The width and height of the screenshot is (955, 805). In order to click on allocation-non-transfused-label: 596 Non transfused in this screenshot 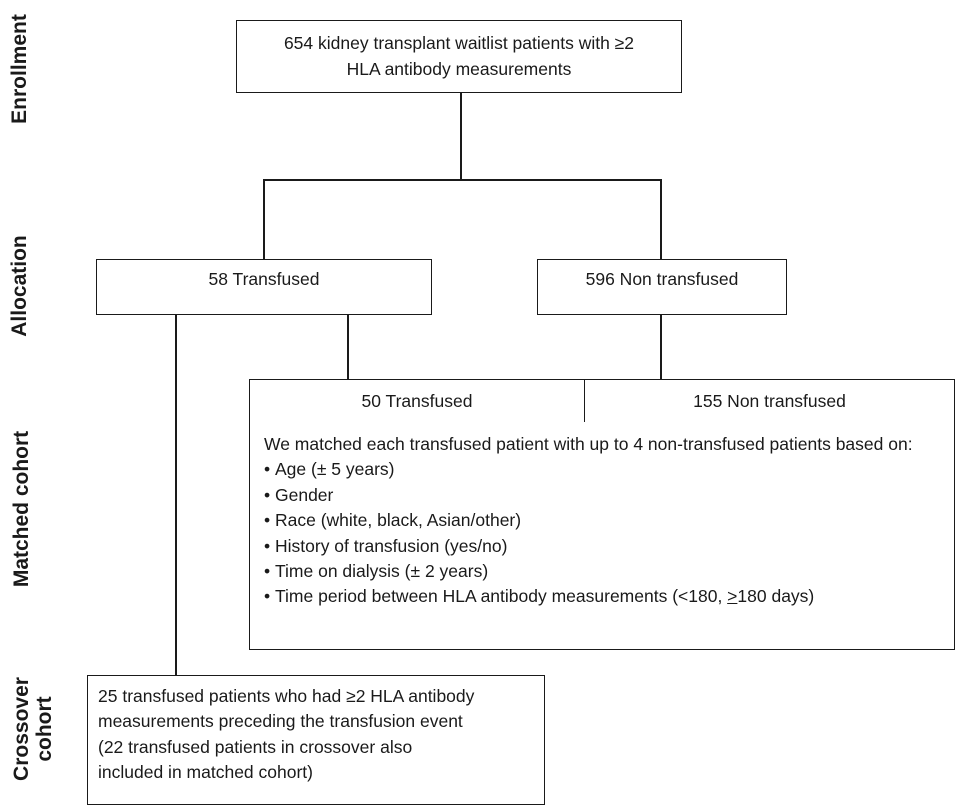, I will do `click(662, 279)`.